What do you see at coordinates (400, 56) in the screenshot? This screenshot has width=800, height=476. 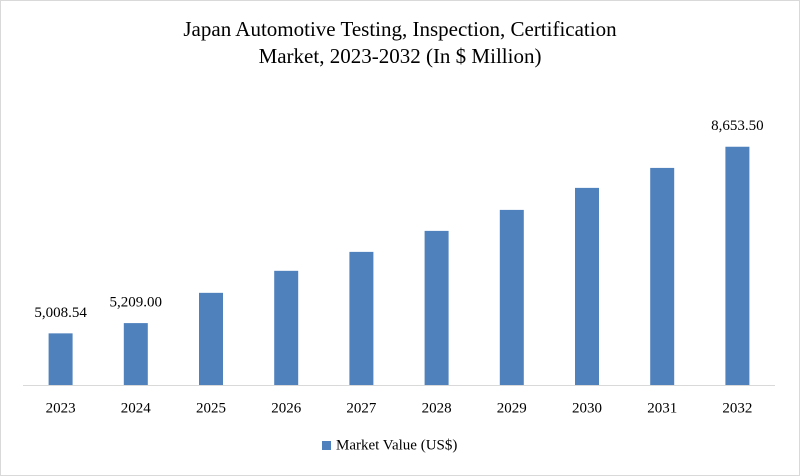 I see `chart-title: Market, 2023-2032 (In $ Million)` at bounding box center [400, 56].